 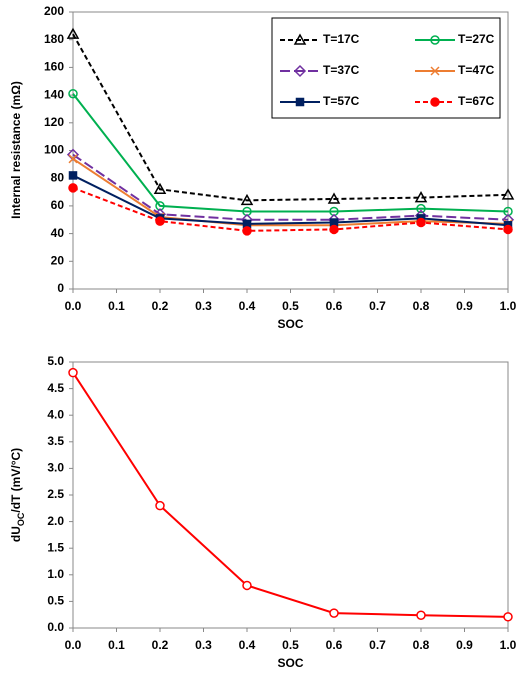 I want to click on y-axis-label-part: /dT (mV/°C), so click(x=16, y=480).